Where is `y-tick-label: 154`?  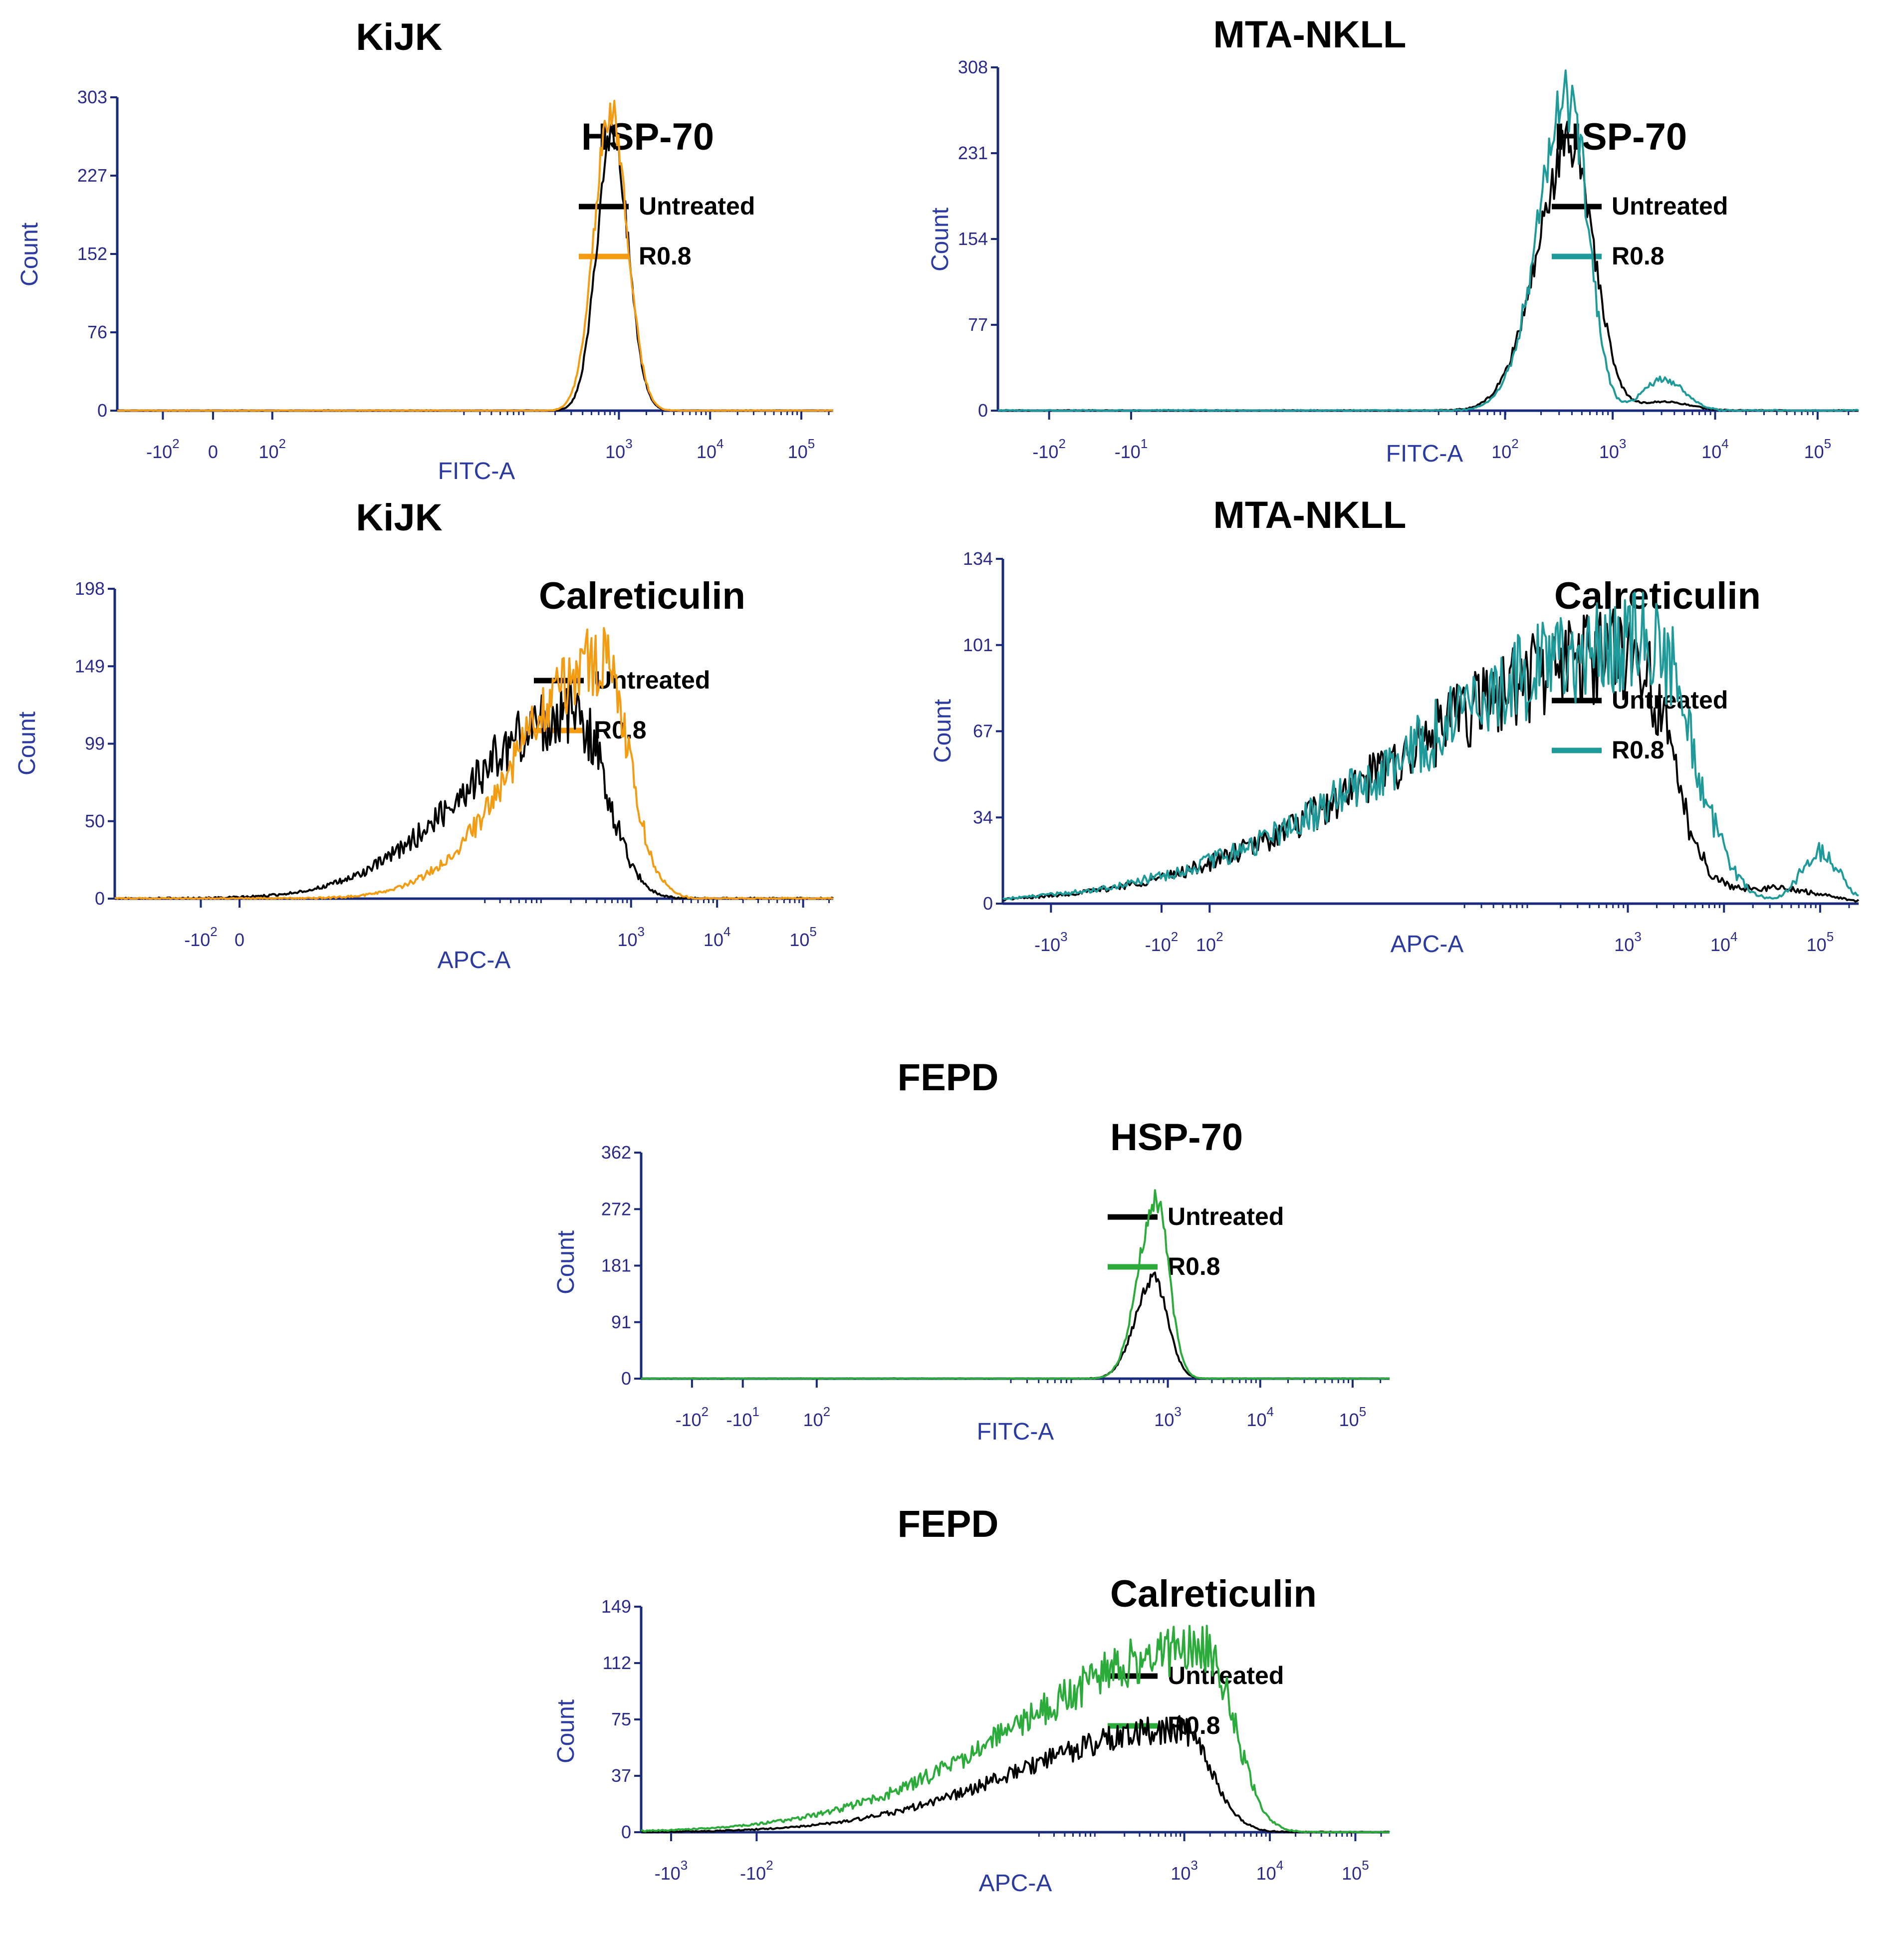 y-tick-label: 154 is located at coordinates (973, 239).